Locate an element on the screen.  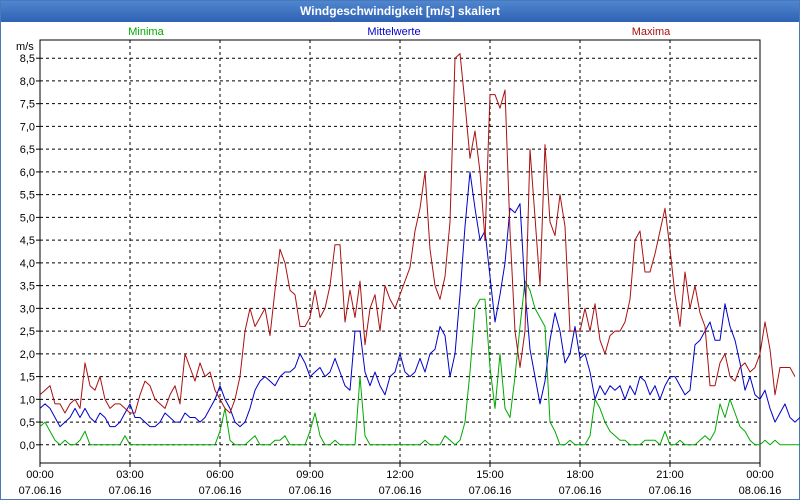
legend-mittelwerte: Mittelwerte is located at coordinates (393, 32).